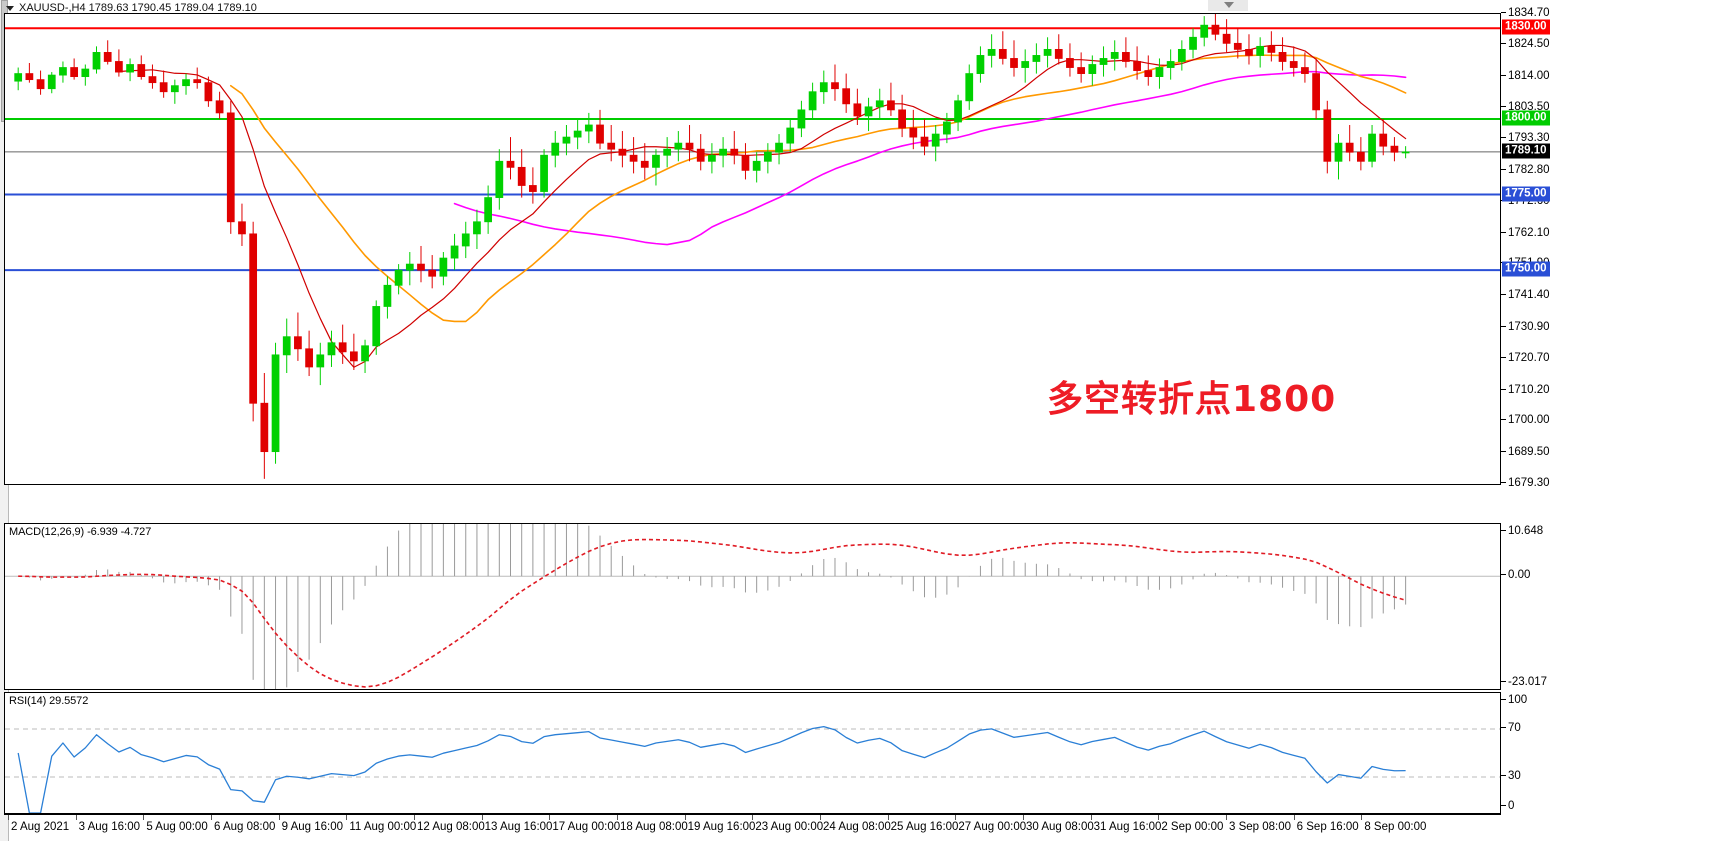  What do you see at coordinates (1060, 827) in the screenshot?
I see `time-tick-label: 30 Aug 08:00` at bounding box center [1060, 827].